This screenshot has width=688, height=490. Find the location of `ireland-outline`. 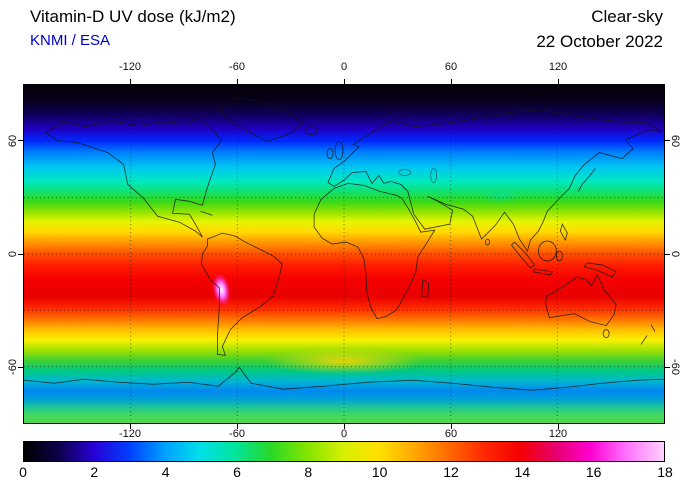

ireland-outline is located at coordinates (330, 153).